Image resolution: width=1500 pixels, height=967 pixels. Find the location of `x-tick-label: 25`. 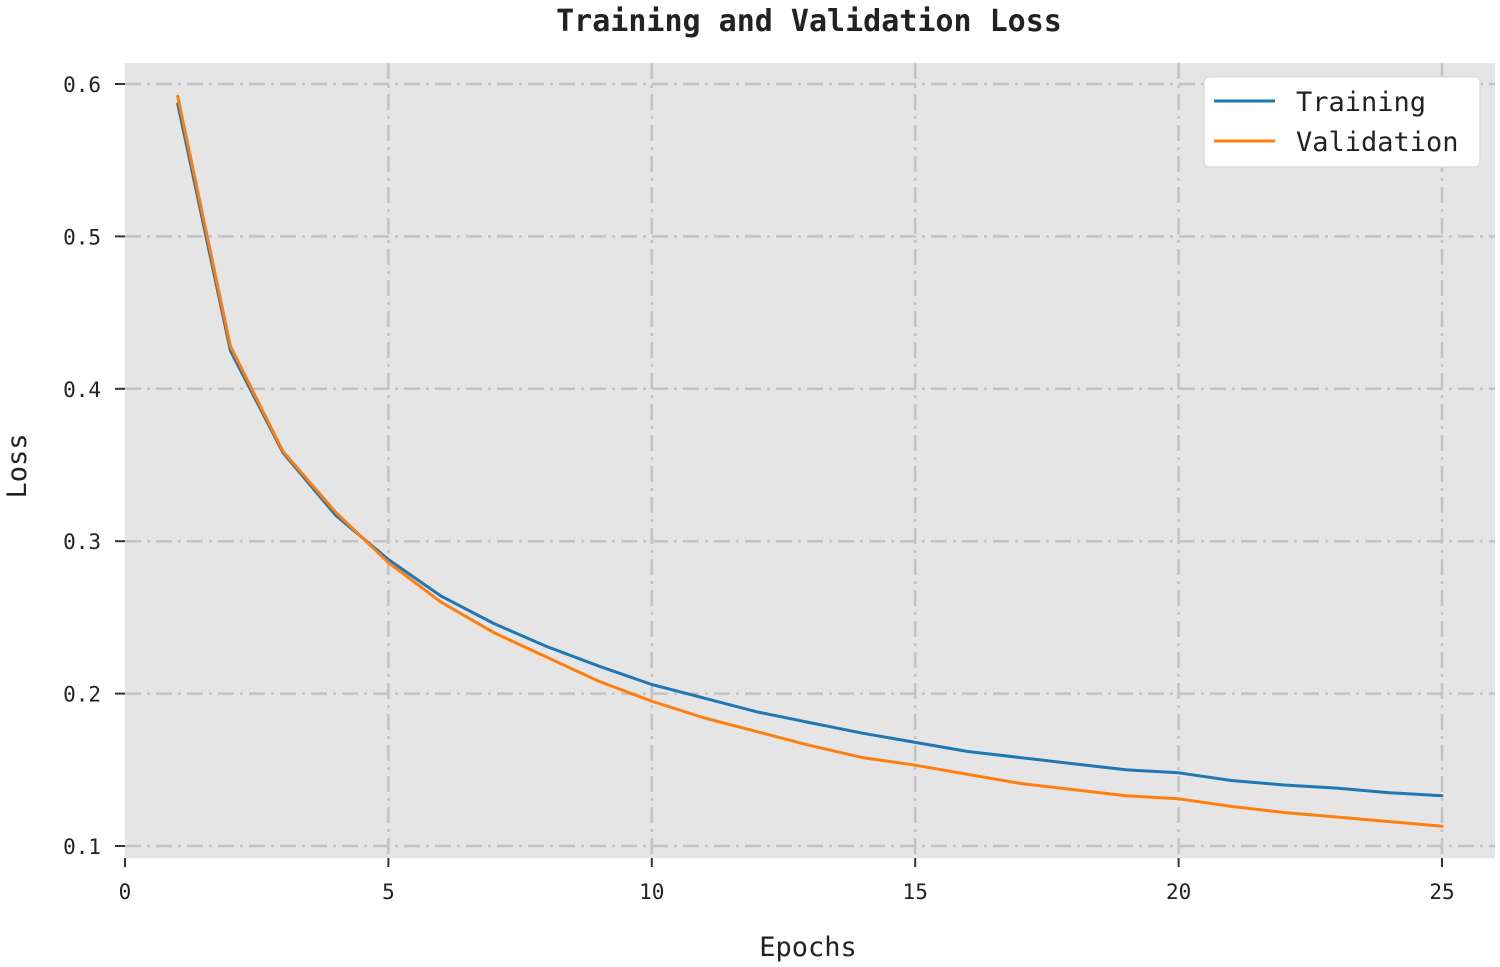

x-tick-label: 25 is located at coordinates (1441, 892).